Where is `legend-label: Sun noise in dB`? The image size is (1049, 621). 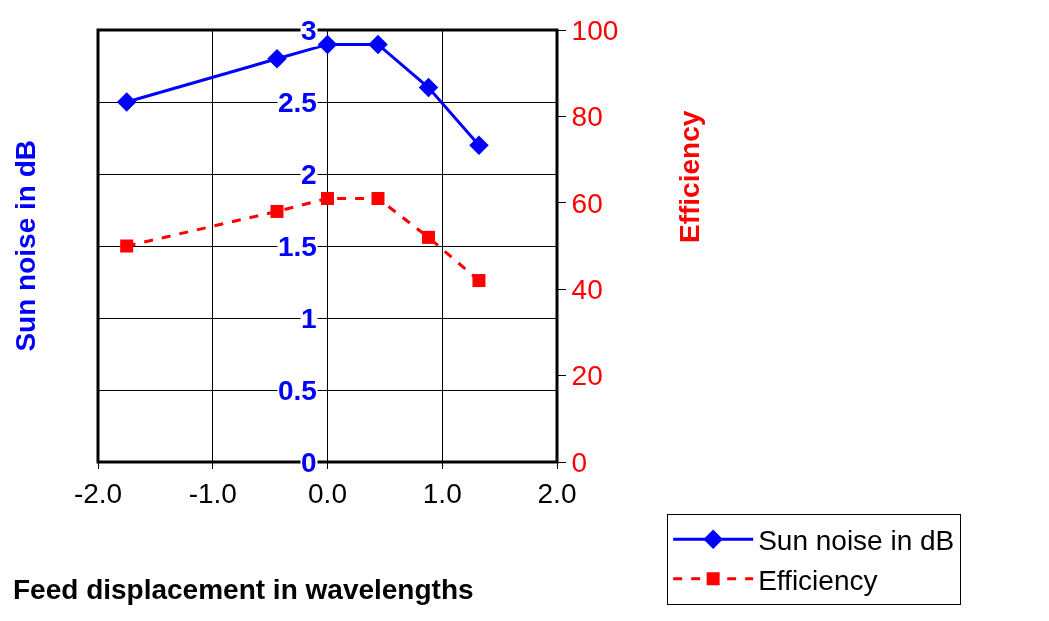 legend-label: Sun noise in dB is located at coordinates (856, 541).